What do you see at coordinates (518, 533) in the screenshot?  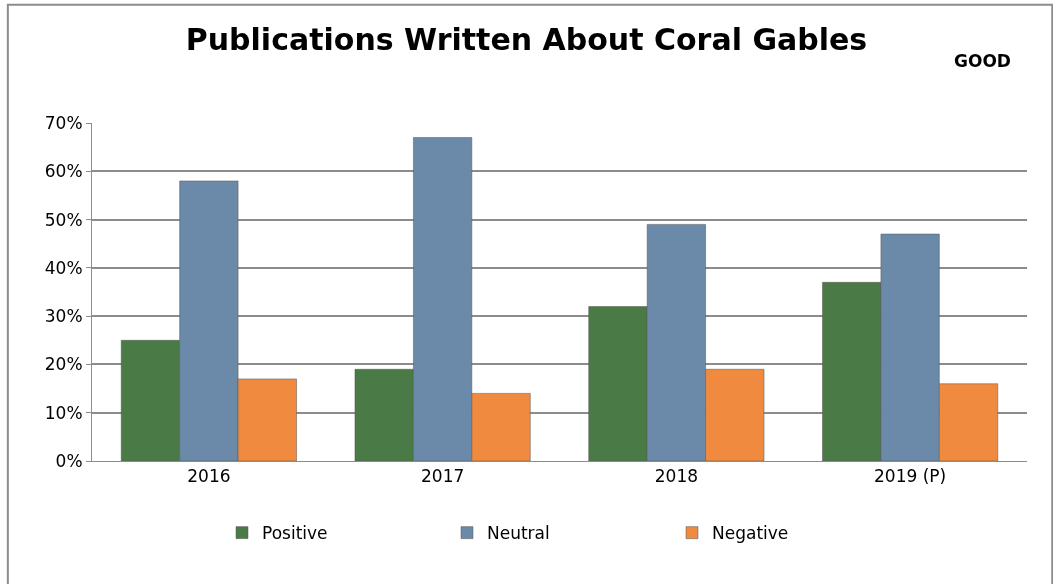 I see `legend-label: Neutral` at bounding box center [518, 533].